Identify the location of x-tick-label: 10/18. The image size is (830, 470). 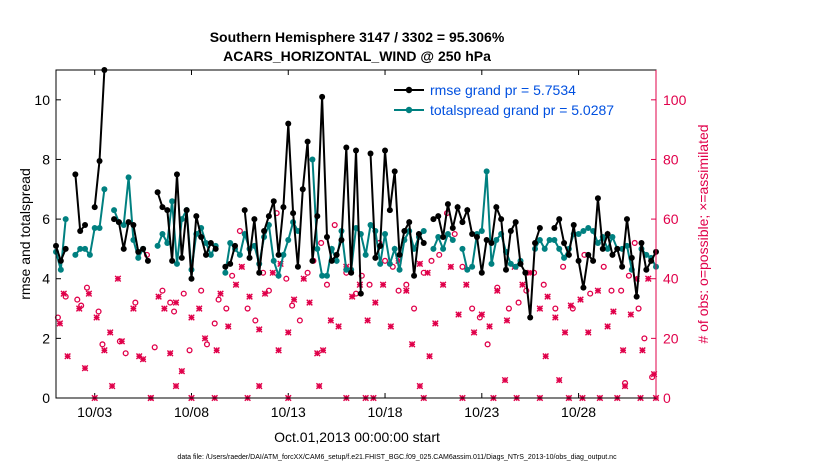
(385, 412).